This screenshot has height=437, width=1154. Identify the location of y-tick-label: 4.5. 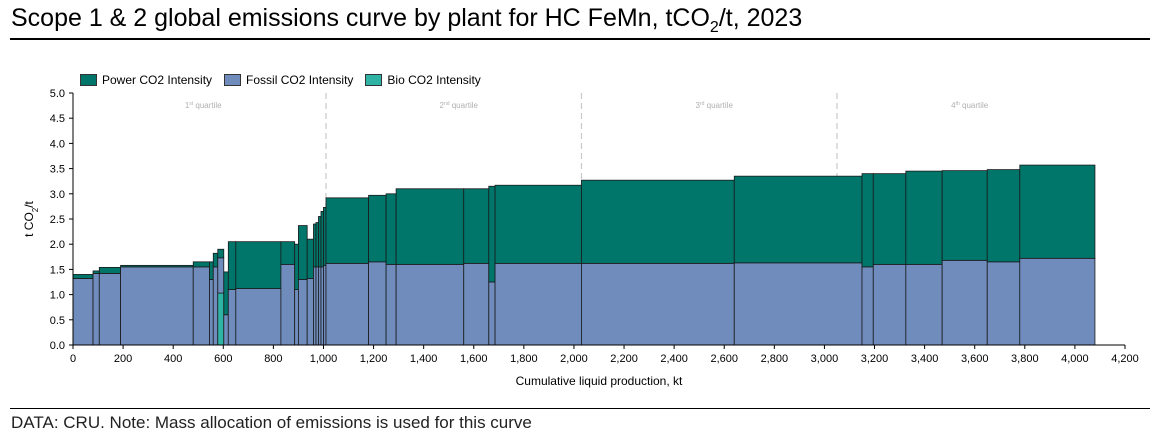
(57, 119).